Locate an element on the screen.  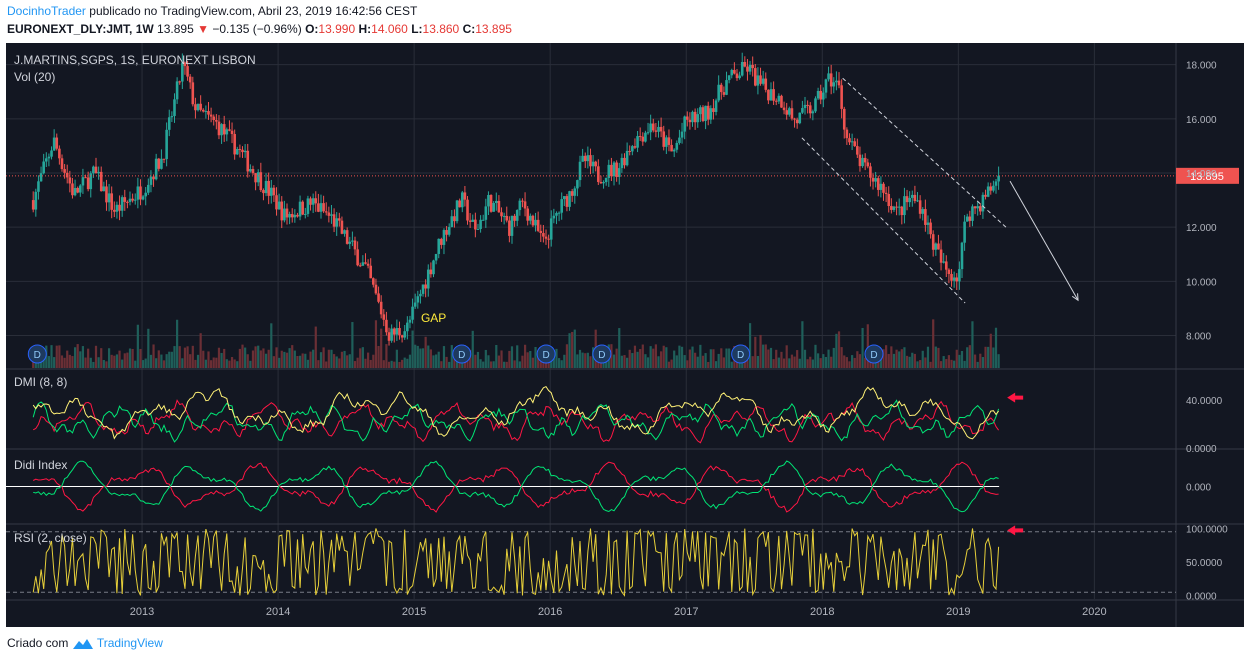
red-arrow-icon is located at coordinates (1015, 397).